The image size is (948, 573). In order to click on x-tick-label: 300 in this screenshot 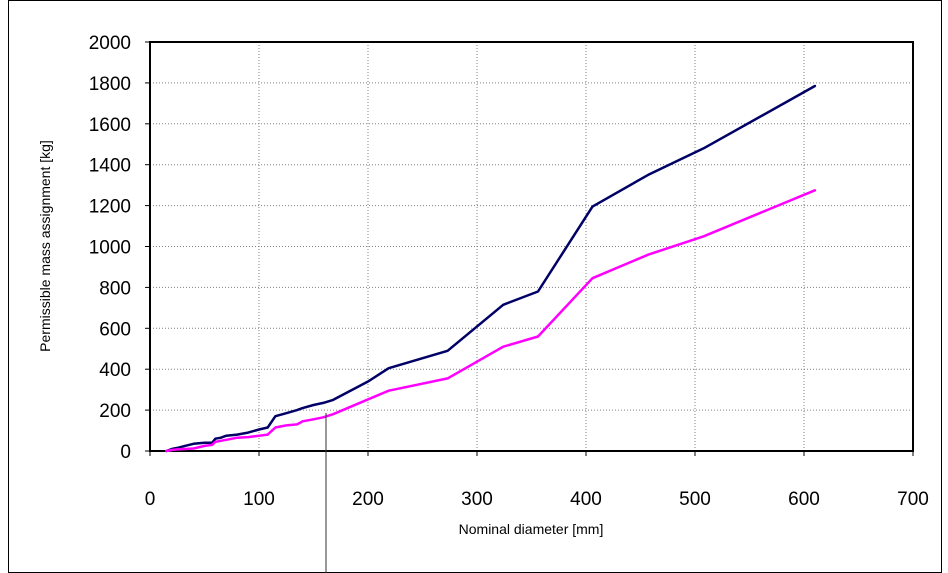, I will do `click(477, 499)`.